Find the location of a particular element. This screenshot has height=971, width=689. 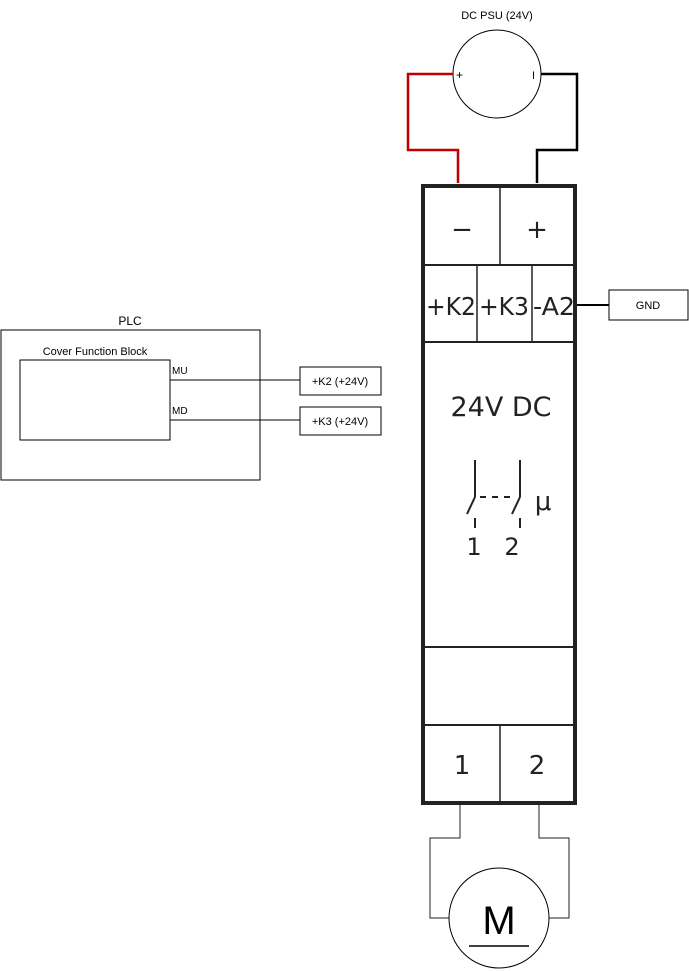

relay-contact-symbol is located at coordinates (493, 494).